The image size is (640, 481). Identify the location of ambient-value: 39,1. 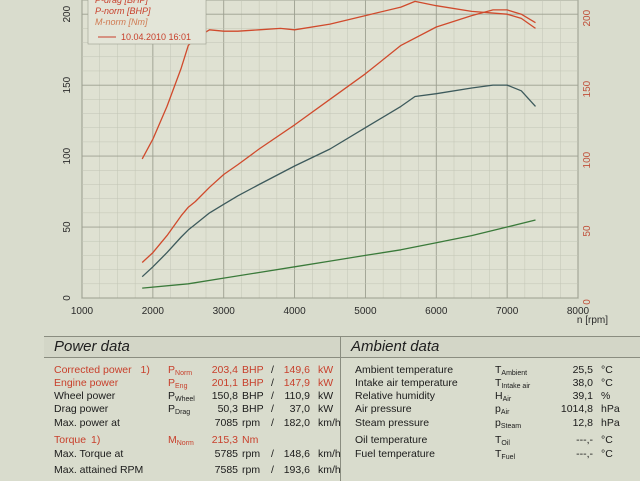
(582, 396).